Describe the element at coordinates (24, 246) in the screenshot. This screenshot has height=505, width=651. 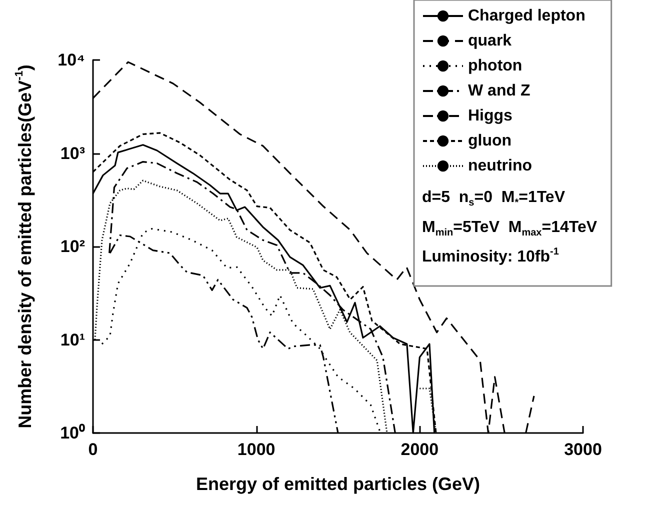
I see `y-axis-title: Number density of emitted particles(GeV-1)` at that location.